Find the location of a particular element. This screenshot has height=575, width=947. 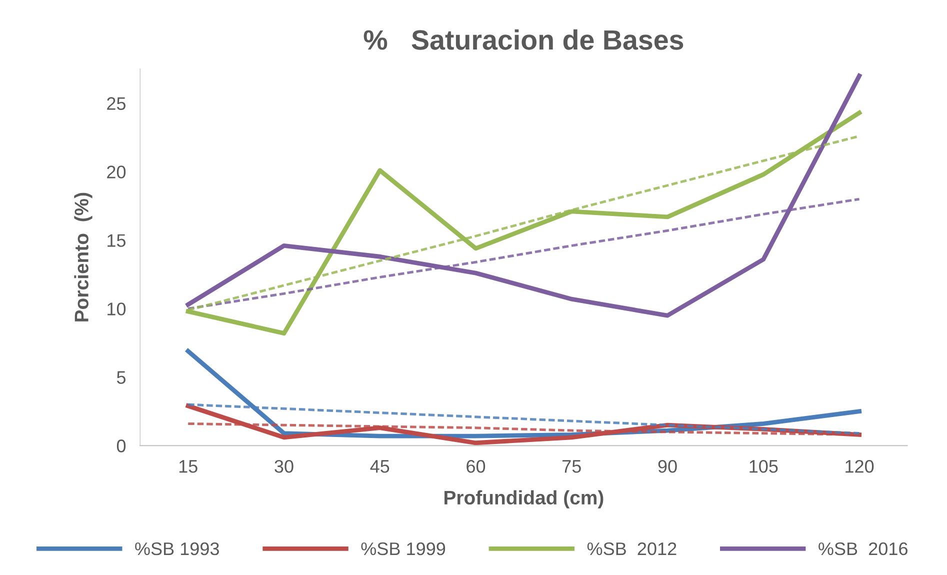

y-tick-label: 5 is located at coordinates (121, 377).